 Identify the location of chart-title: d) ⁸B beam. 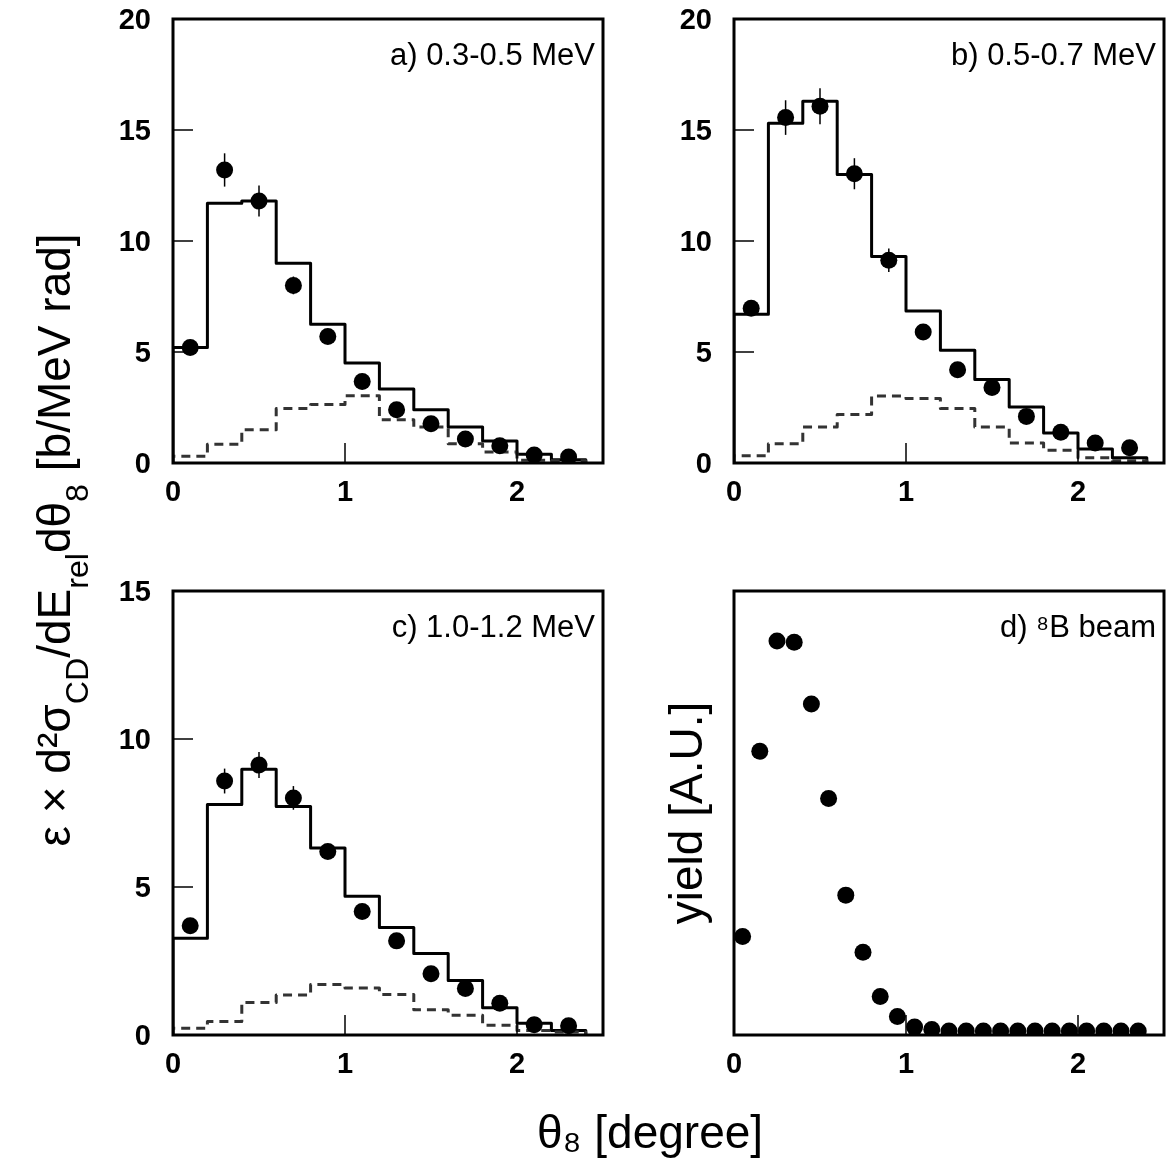
(1077, 626).